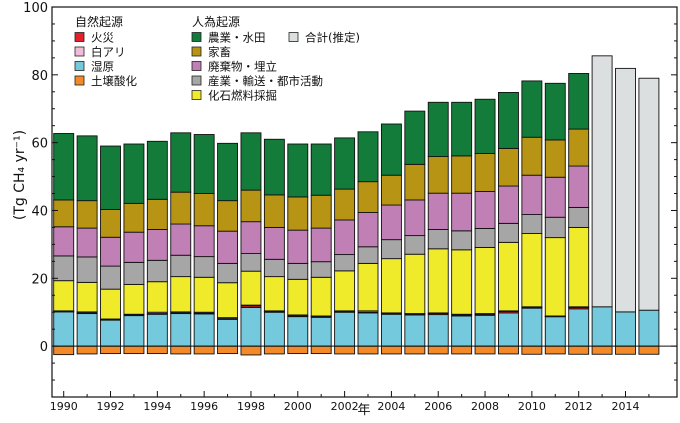 This screenshot has height=423, width=680. Describe the element at coordinates (157, 406) in the screenshot. I see `x-tick-label: 1994` at that location.